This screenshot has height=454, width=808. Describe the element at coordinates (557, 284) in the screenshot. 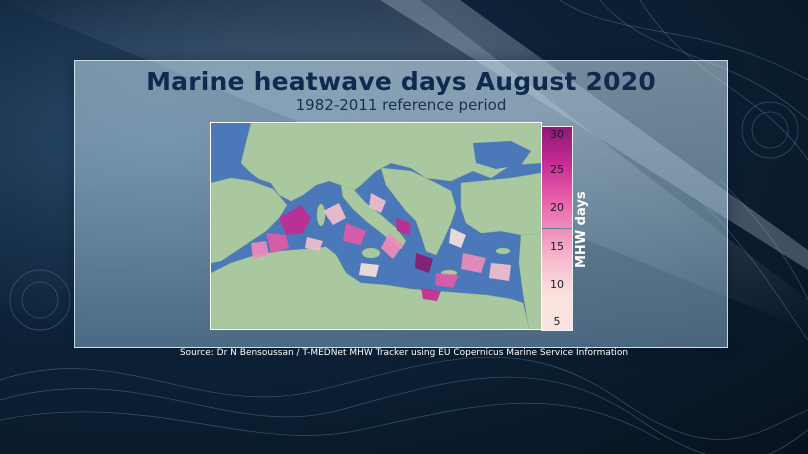

I see `legend-tick: 10` at that location.